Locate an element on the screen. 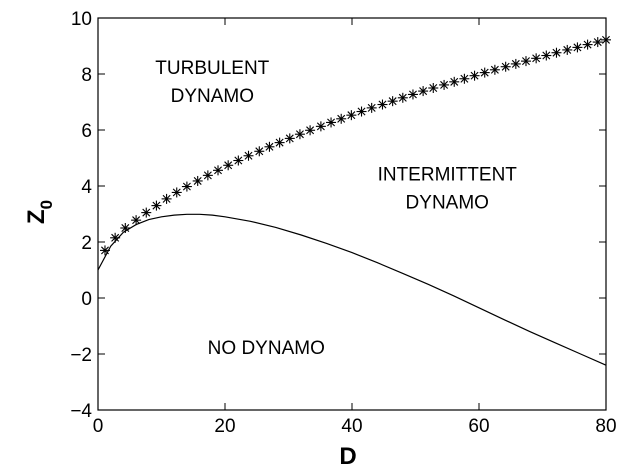  region-label: TURBULENT DYNAMO is located at coordinates (212, 82).